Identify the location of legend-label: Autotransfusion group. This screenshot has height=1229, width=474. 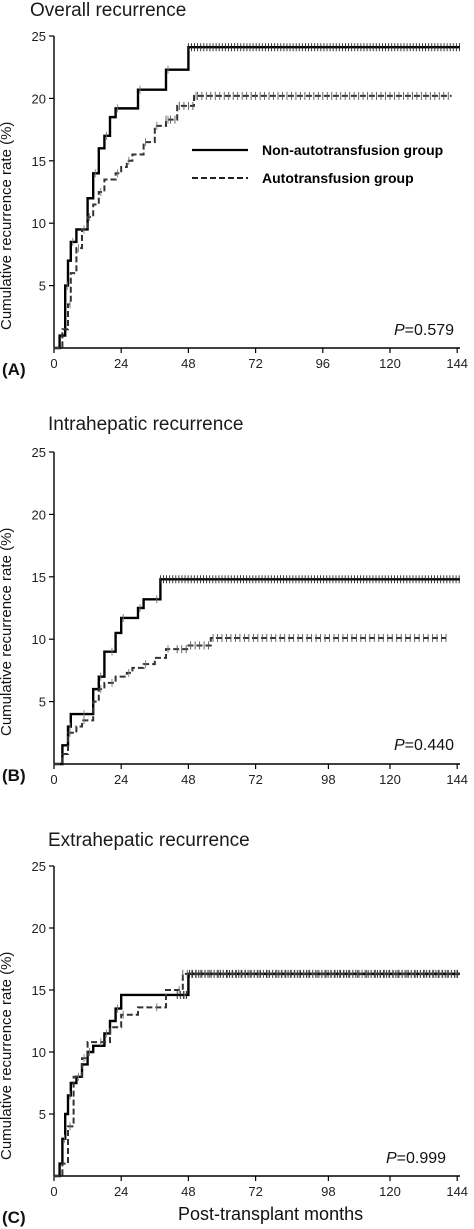
(338, 178).